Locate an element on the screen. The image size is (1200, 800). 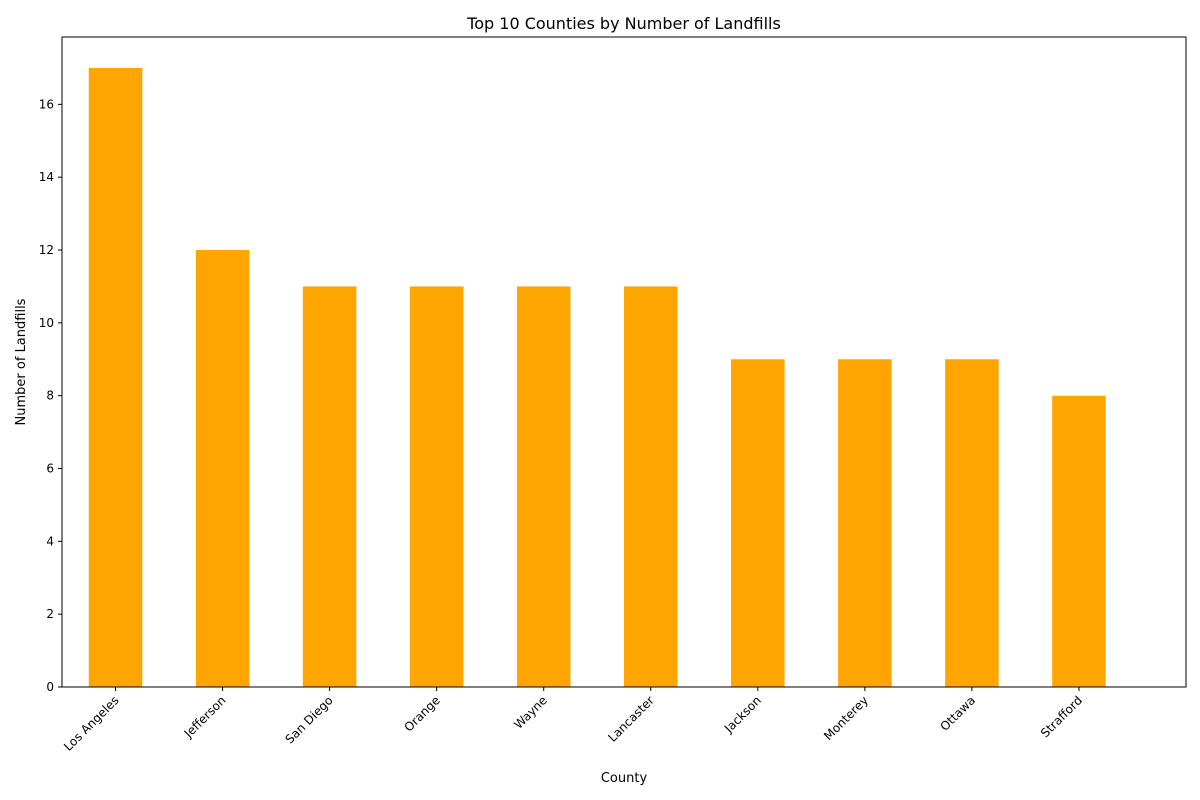
y-tick-label: 0 is located at coordinates (50, 687).